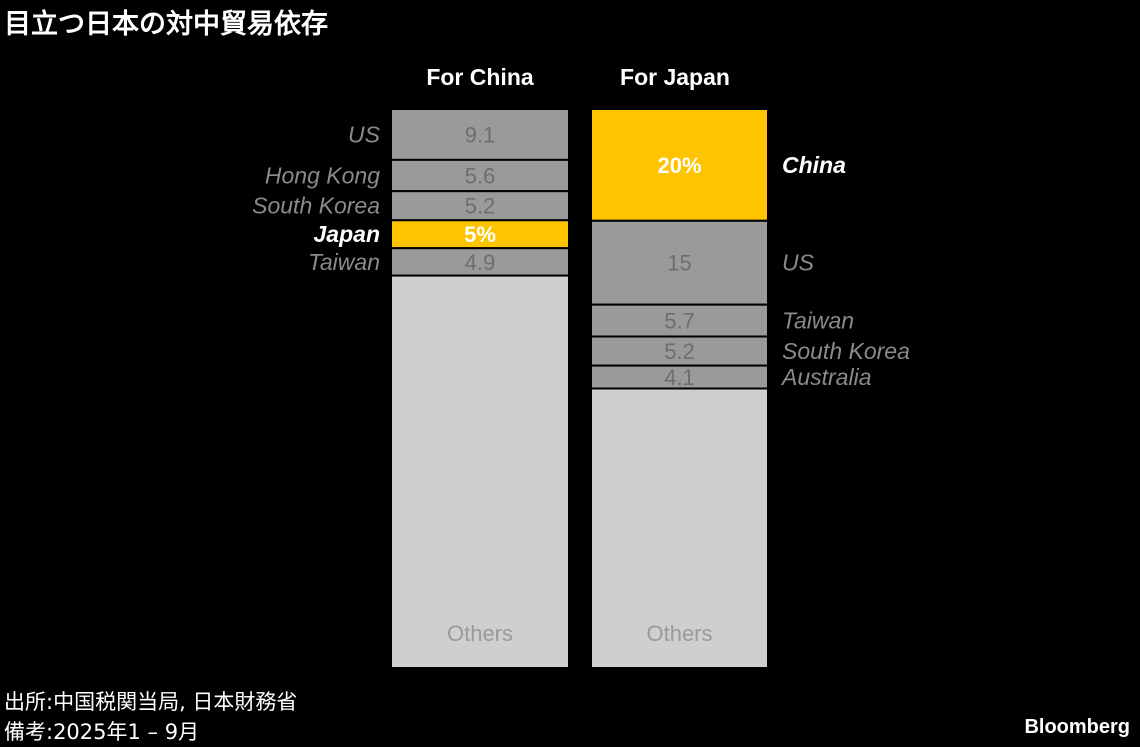 The width and height of the screenshot is (1140, 747). I want to click on value-label-col0-seg2: 5.2, so click(480, 206).